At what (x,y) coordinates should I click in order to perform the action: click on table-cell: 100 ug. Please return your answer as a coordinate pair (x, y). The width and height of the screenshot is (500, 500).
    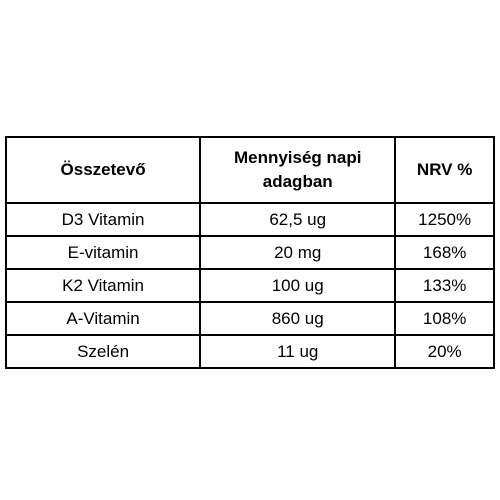
    Looking at the image, I should click on (298, 285).